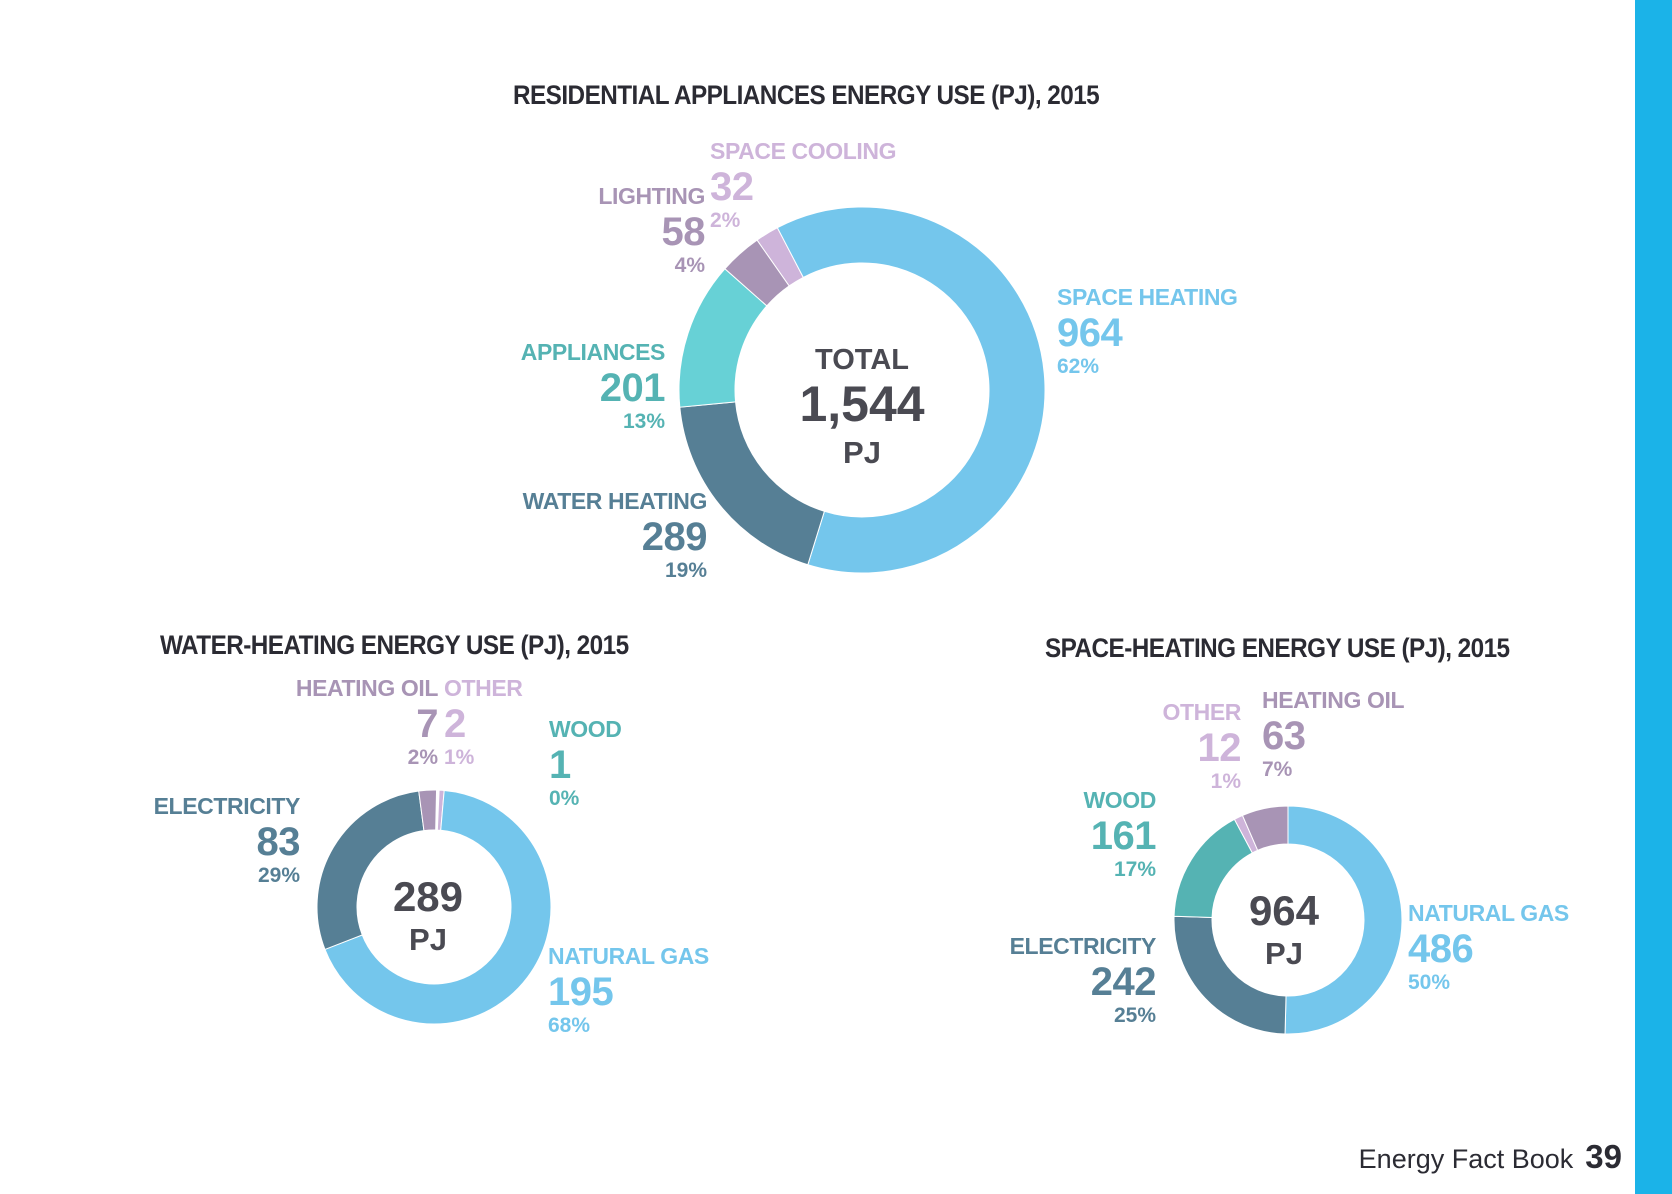 The width and height of the screenshot is (1672, 1194). Describe the element at coordinates (1488, 947) in the screenshot. I see `slice-label-natural-gas: NATURAL GAS 486 50%` at that location.